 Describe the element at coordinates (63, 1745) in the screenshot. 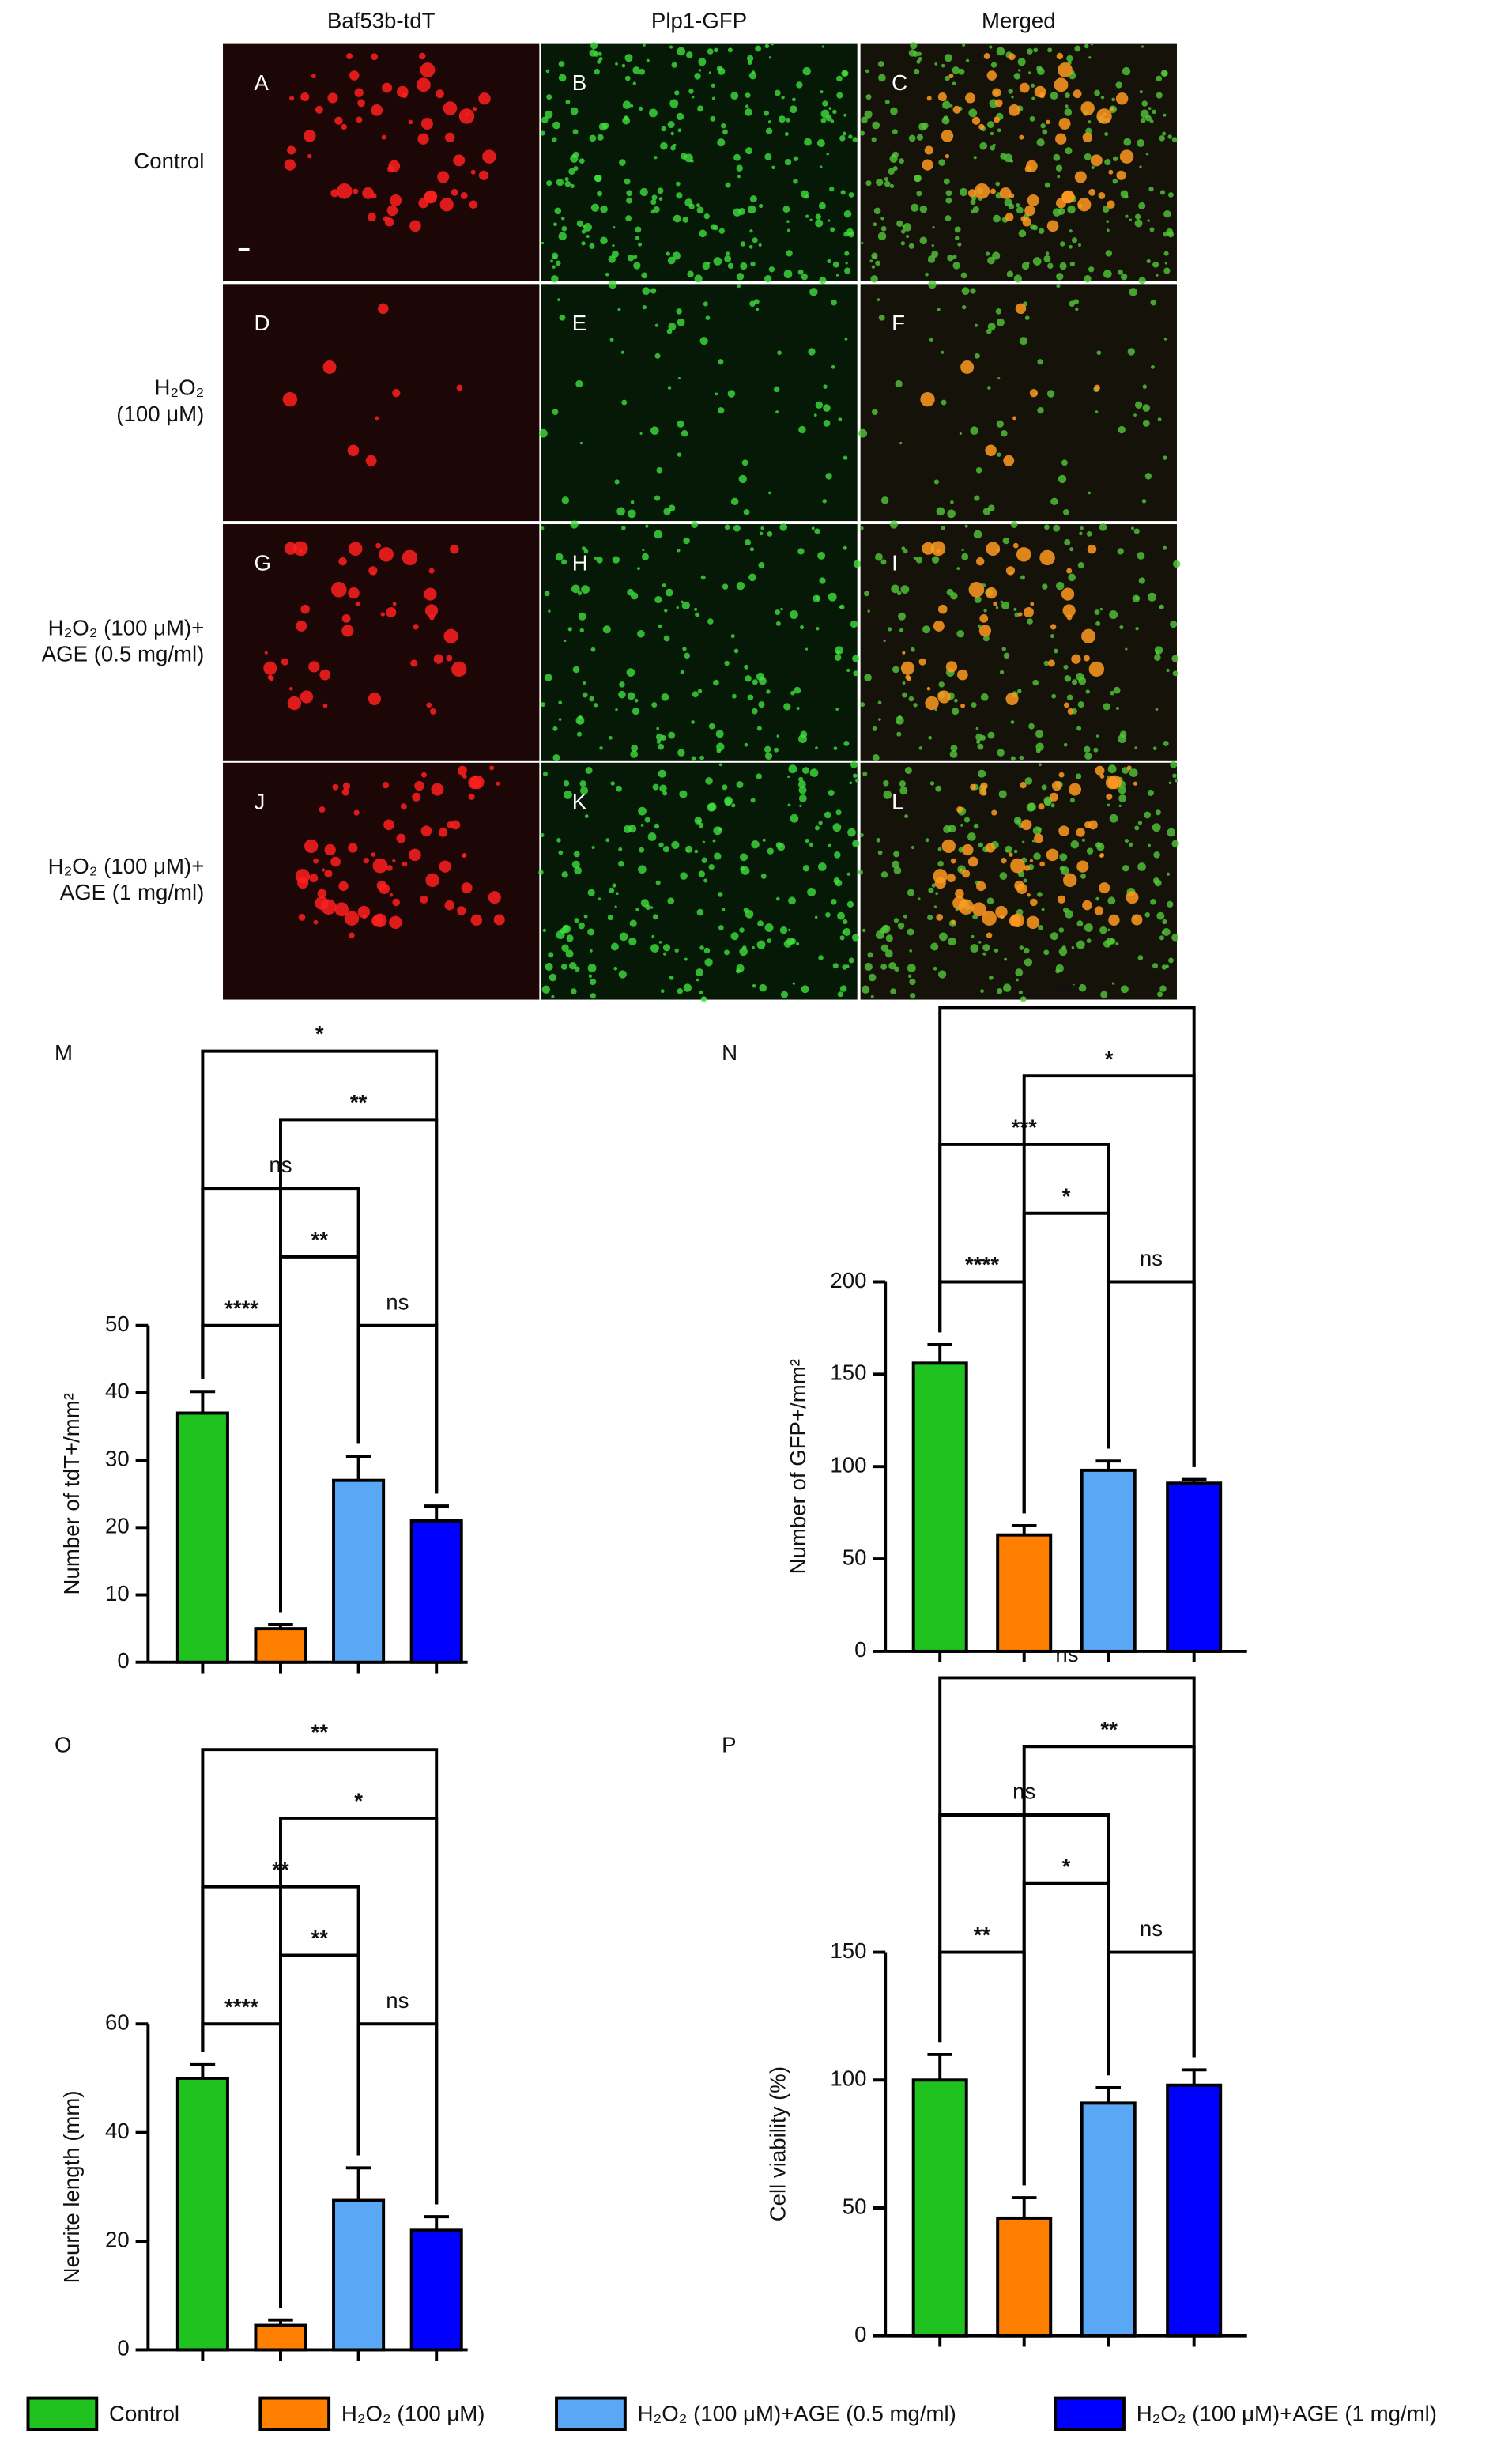

I see `panel-letter: O` at that location.